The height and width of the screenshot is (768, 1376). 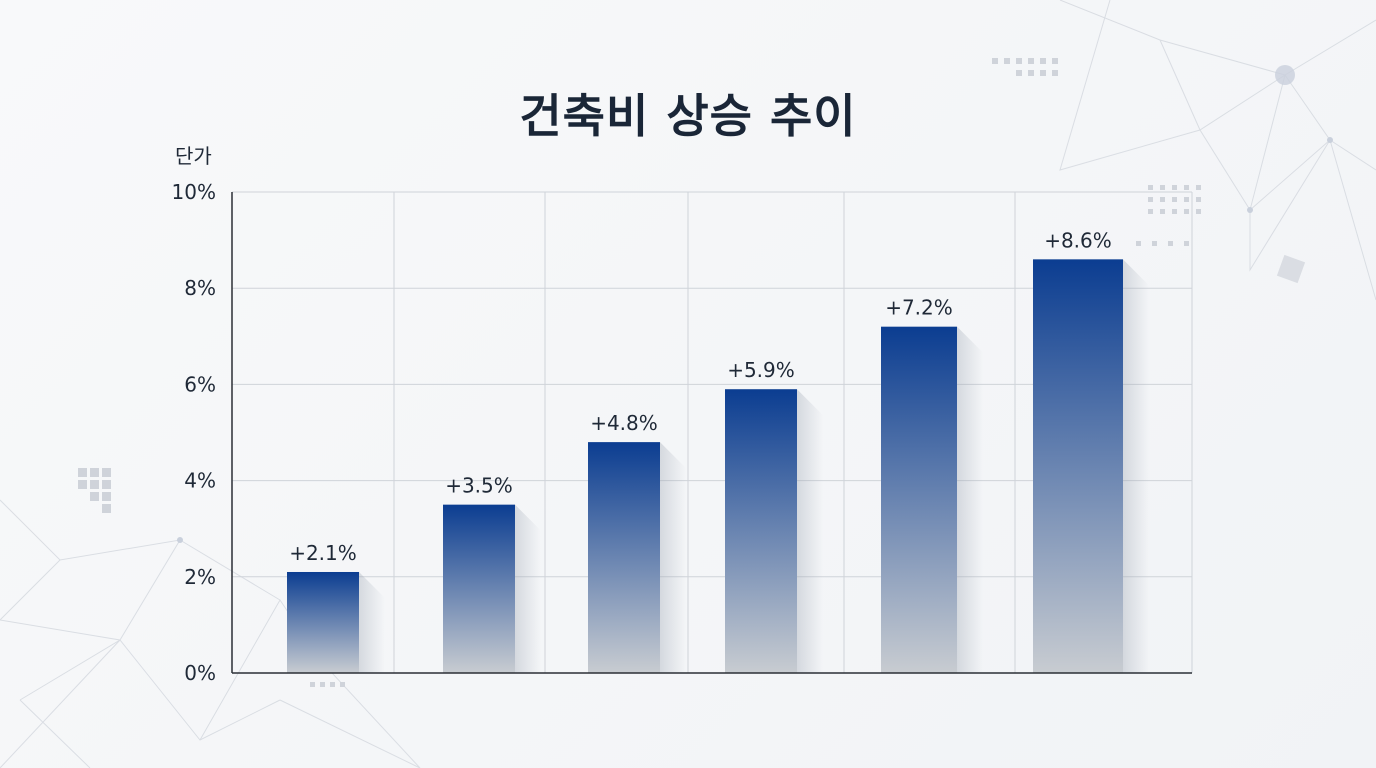 I want to click on y-tick-label: 0%, so click(x=200, y=673).